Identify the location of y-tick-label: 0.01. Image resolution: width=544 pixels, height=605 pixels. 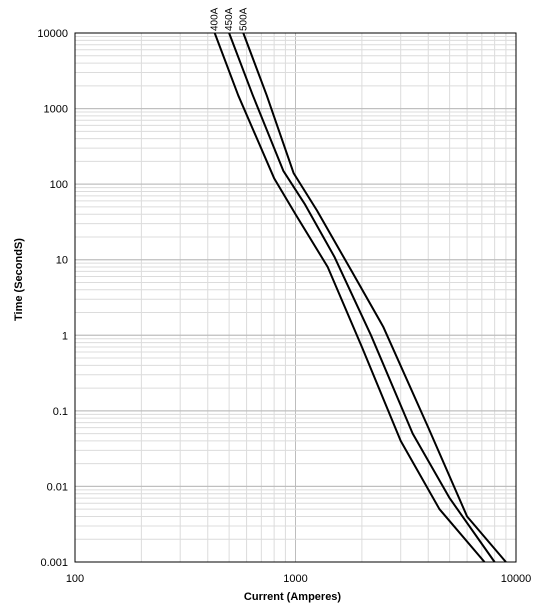
(57, 487).